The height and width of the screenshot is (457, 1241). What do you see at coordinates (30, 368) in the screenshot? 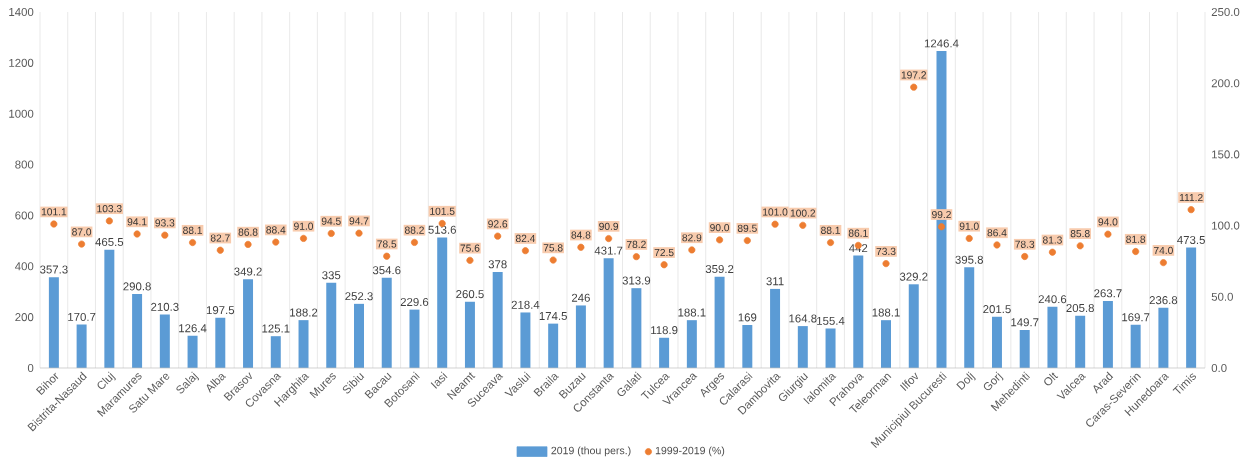
I see `y-tick-label: 0` at bounding box center [30, 368].